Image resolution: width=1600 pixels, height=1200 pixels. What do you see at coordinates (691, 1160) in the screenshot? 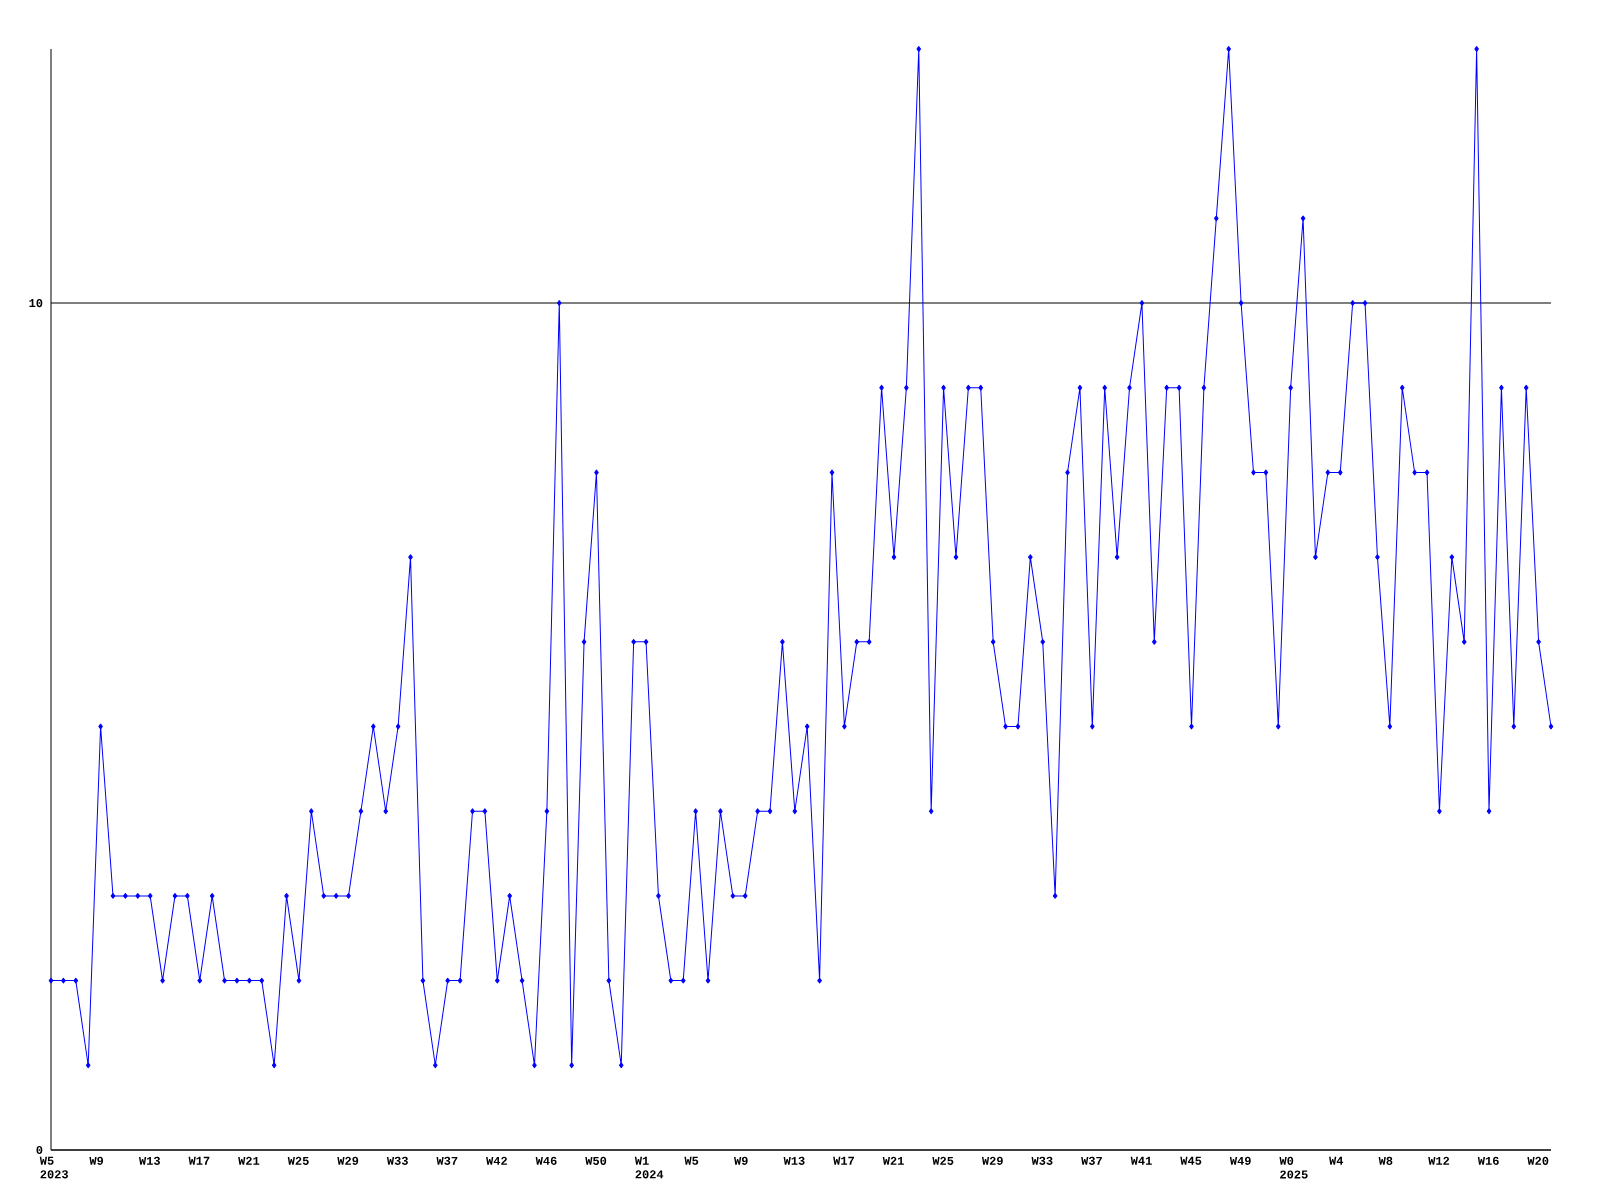
I see `x-tick-label: W5` at bounding box center [691, 1160].